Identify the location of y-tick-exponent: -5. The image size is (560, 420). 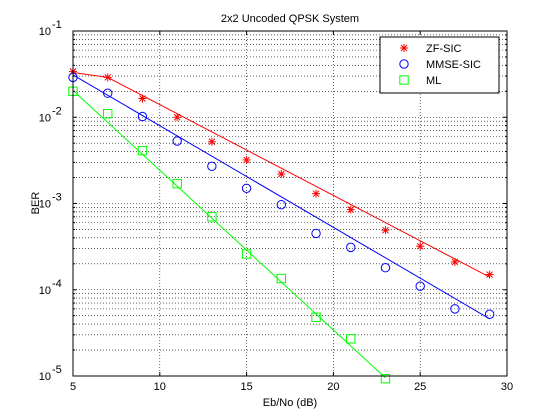
(57, 370).